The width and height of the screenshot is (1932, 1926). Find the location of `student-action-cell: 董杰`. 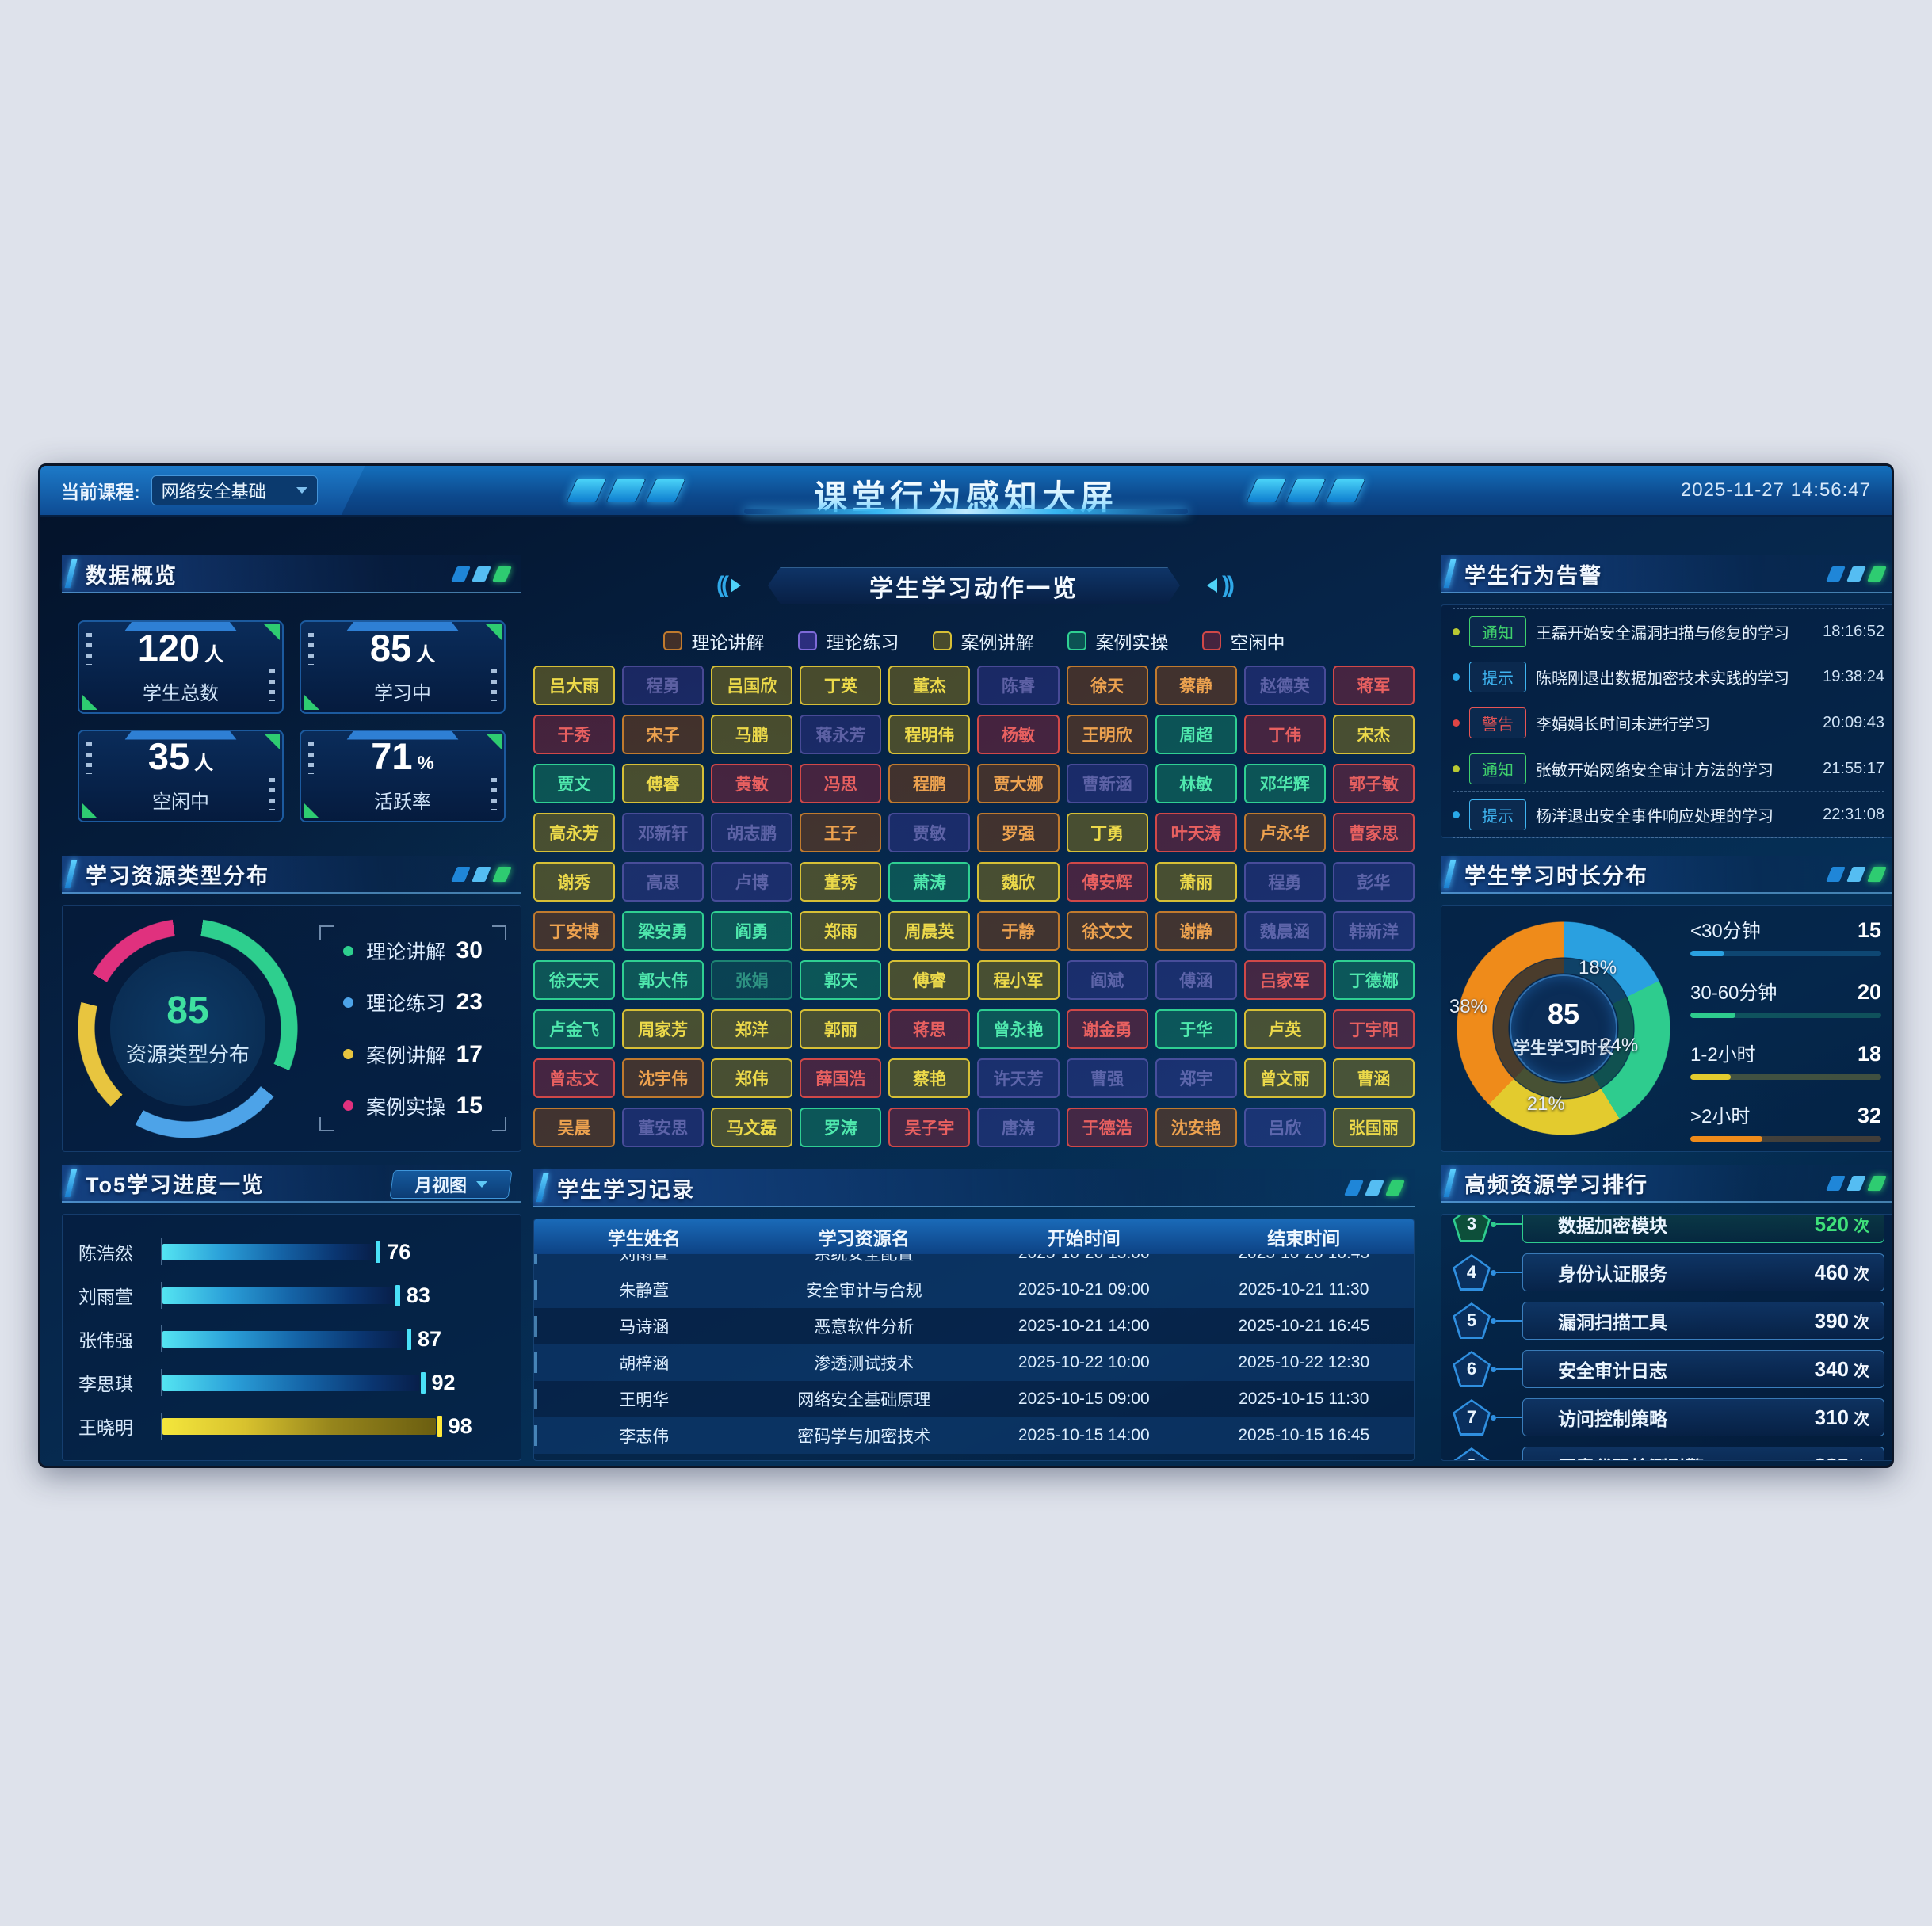

student-action-cell: 董杰 is located at coordinates (929, 685).